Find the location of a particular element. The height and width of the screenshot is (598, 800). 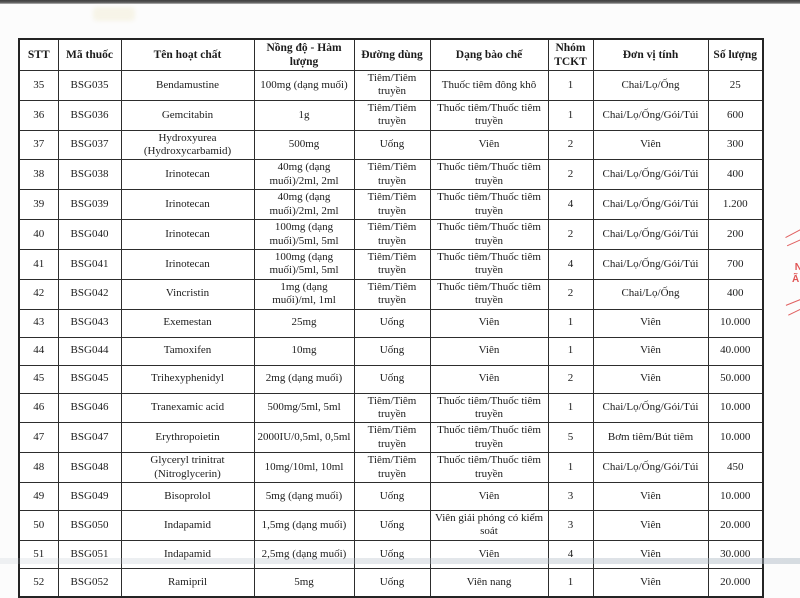

table-cell: 100mg (dạng muối)/5ml, 5ml is located at coordinates (304, 264).